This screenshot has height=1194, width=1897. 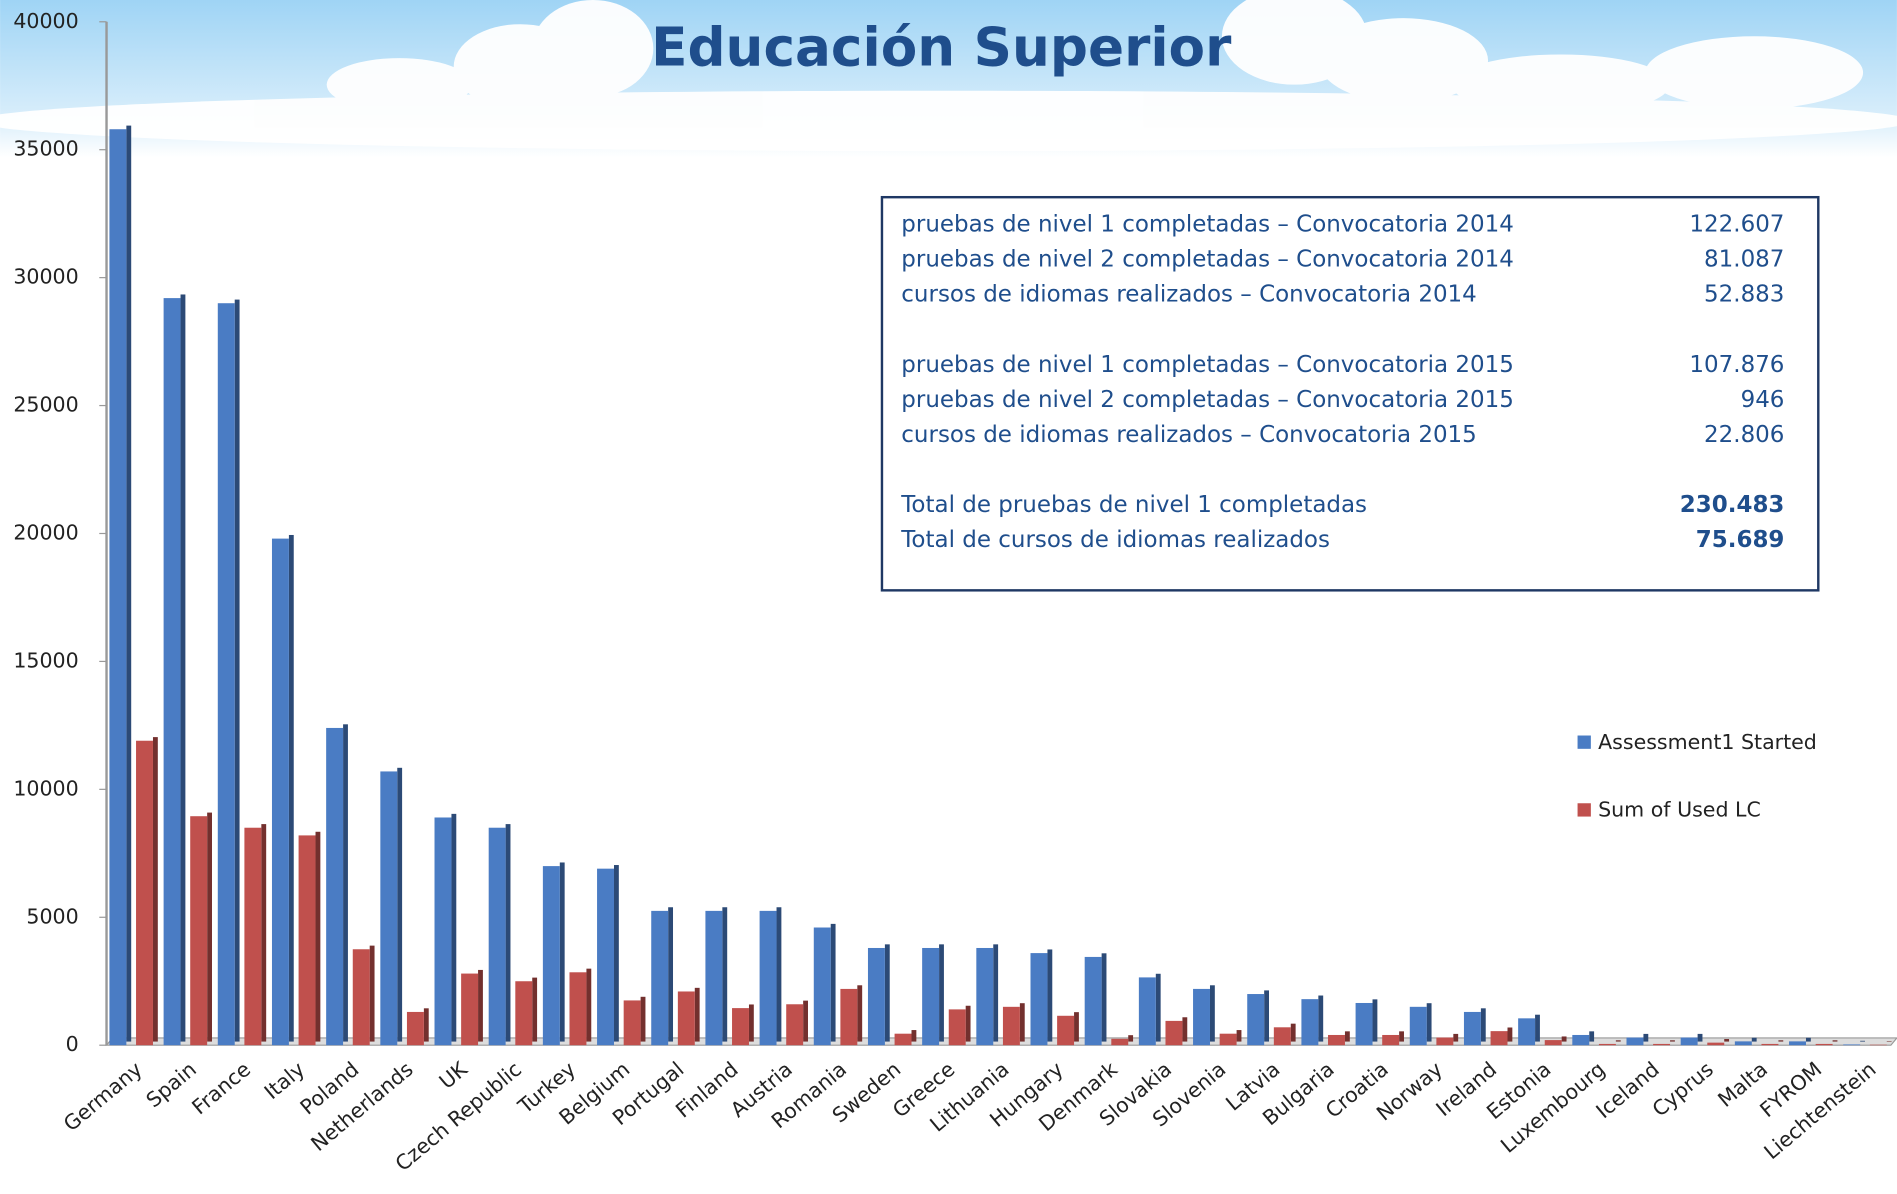 What do you see at coordinates (941, 47) in the screenshot?
I see `chart-title: Educación Superior` at bounding box center [941, 47].